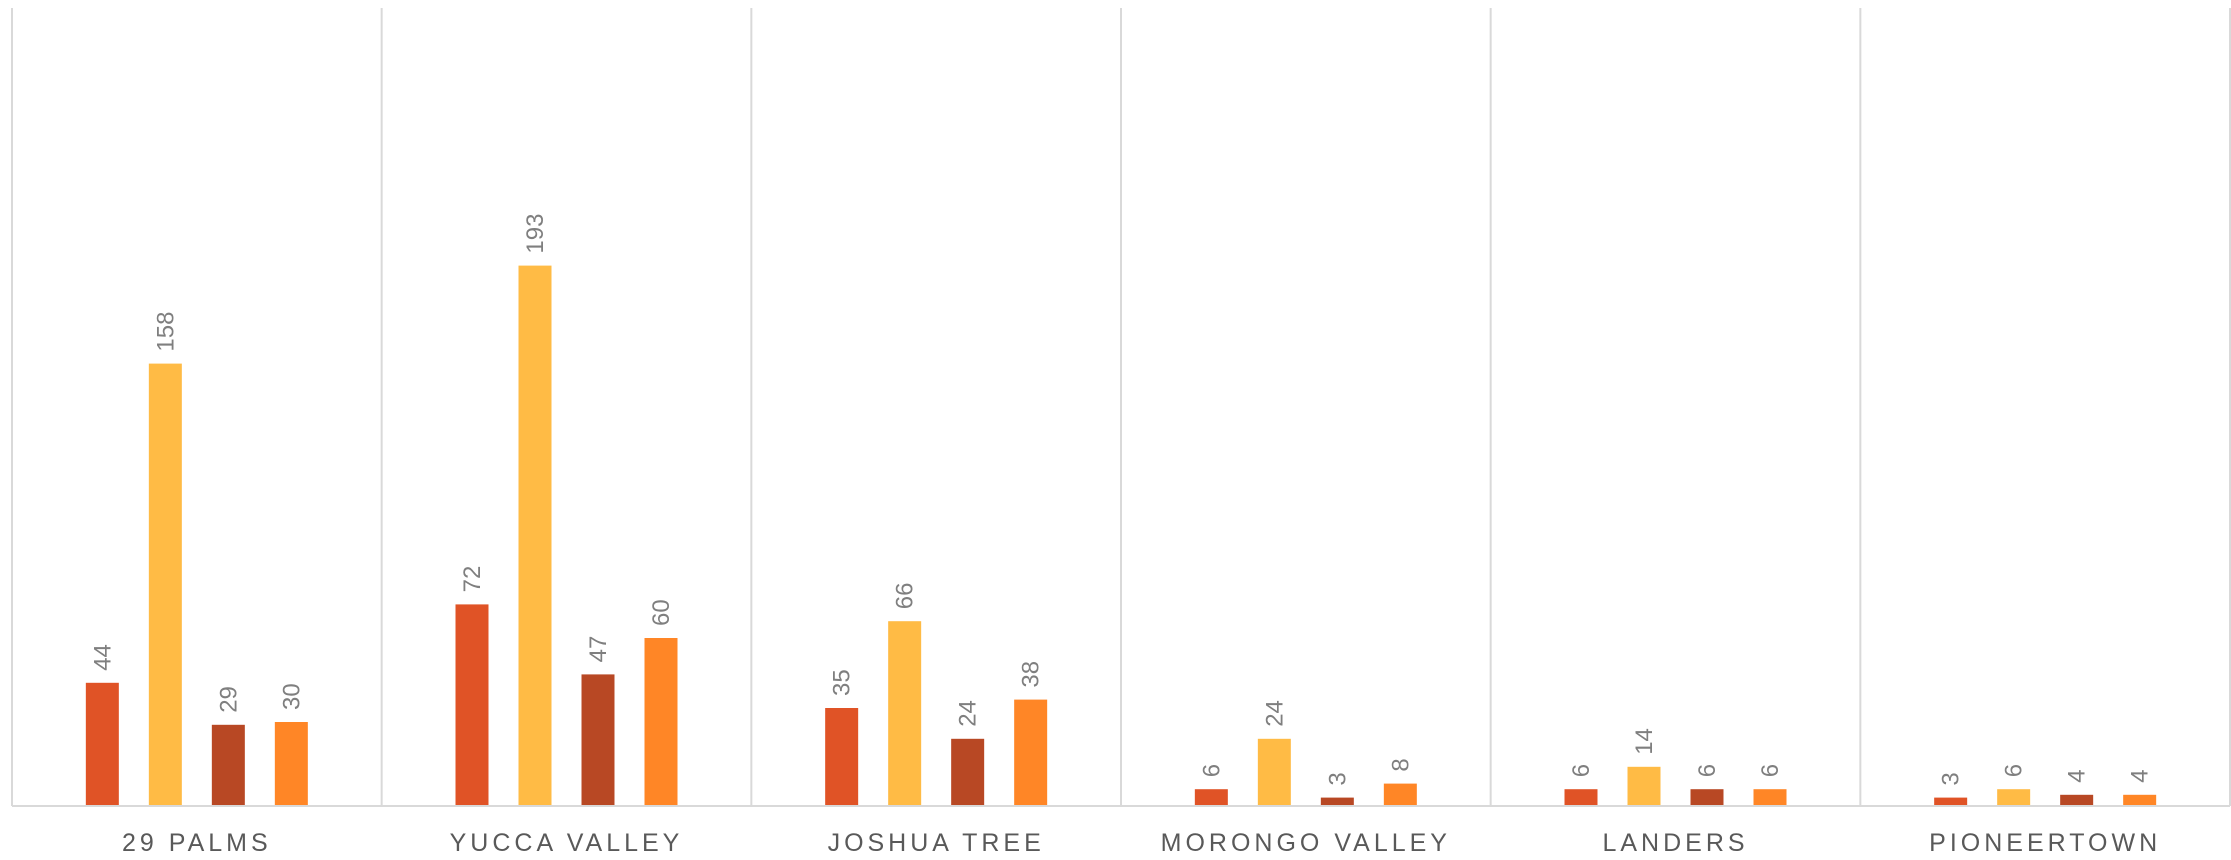 Image resolution: width=2231 pixels, height=860 pixels. I want to click on data-label: 66, so click(905, 595).